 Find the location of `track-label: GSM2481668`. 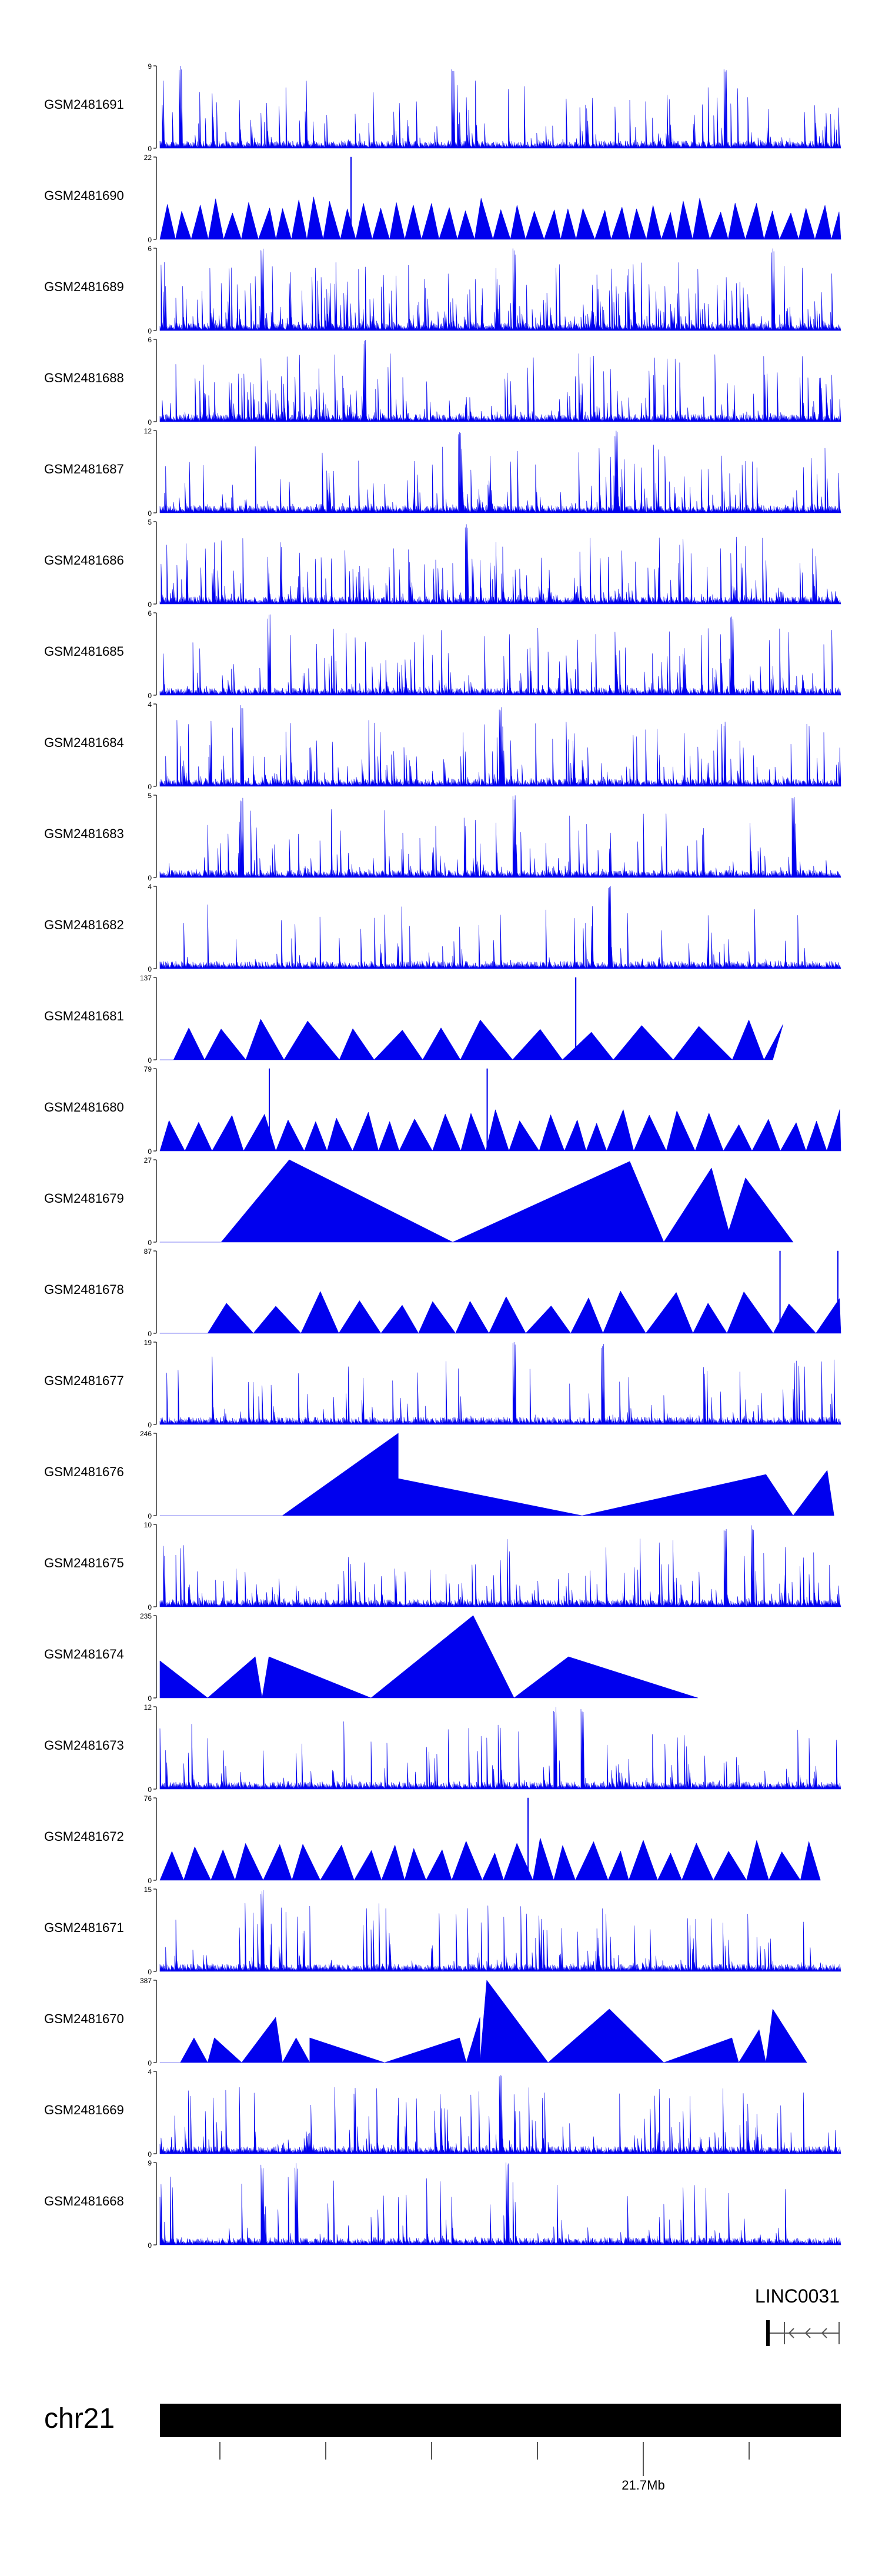

track-label: GSM2481668 is located at coordinates (84, 2201).